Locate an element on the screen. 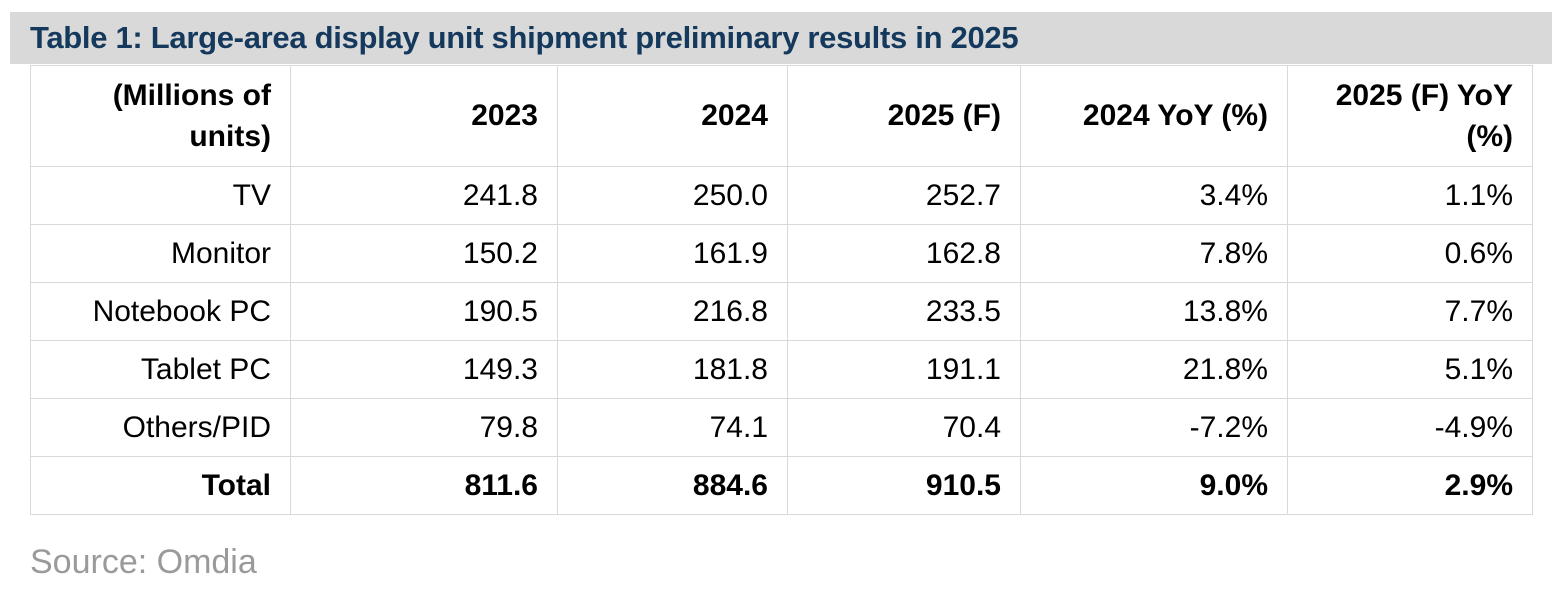 This screenshot has height=593, width=1552. cell-2024-yoy: 13.8% is located at coordinates (1154, 311).